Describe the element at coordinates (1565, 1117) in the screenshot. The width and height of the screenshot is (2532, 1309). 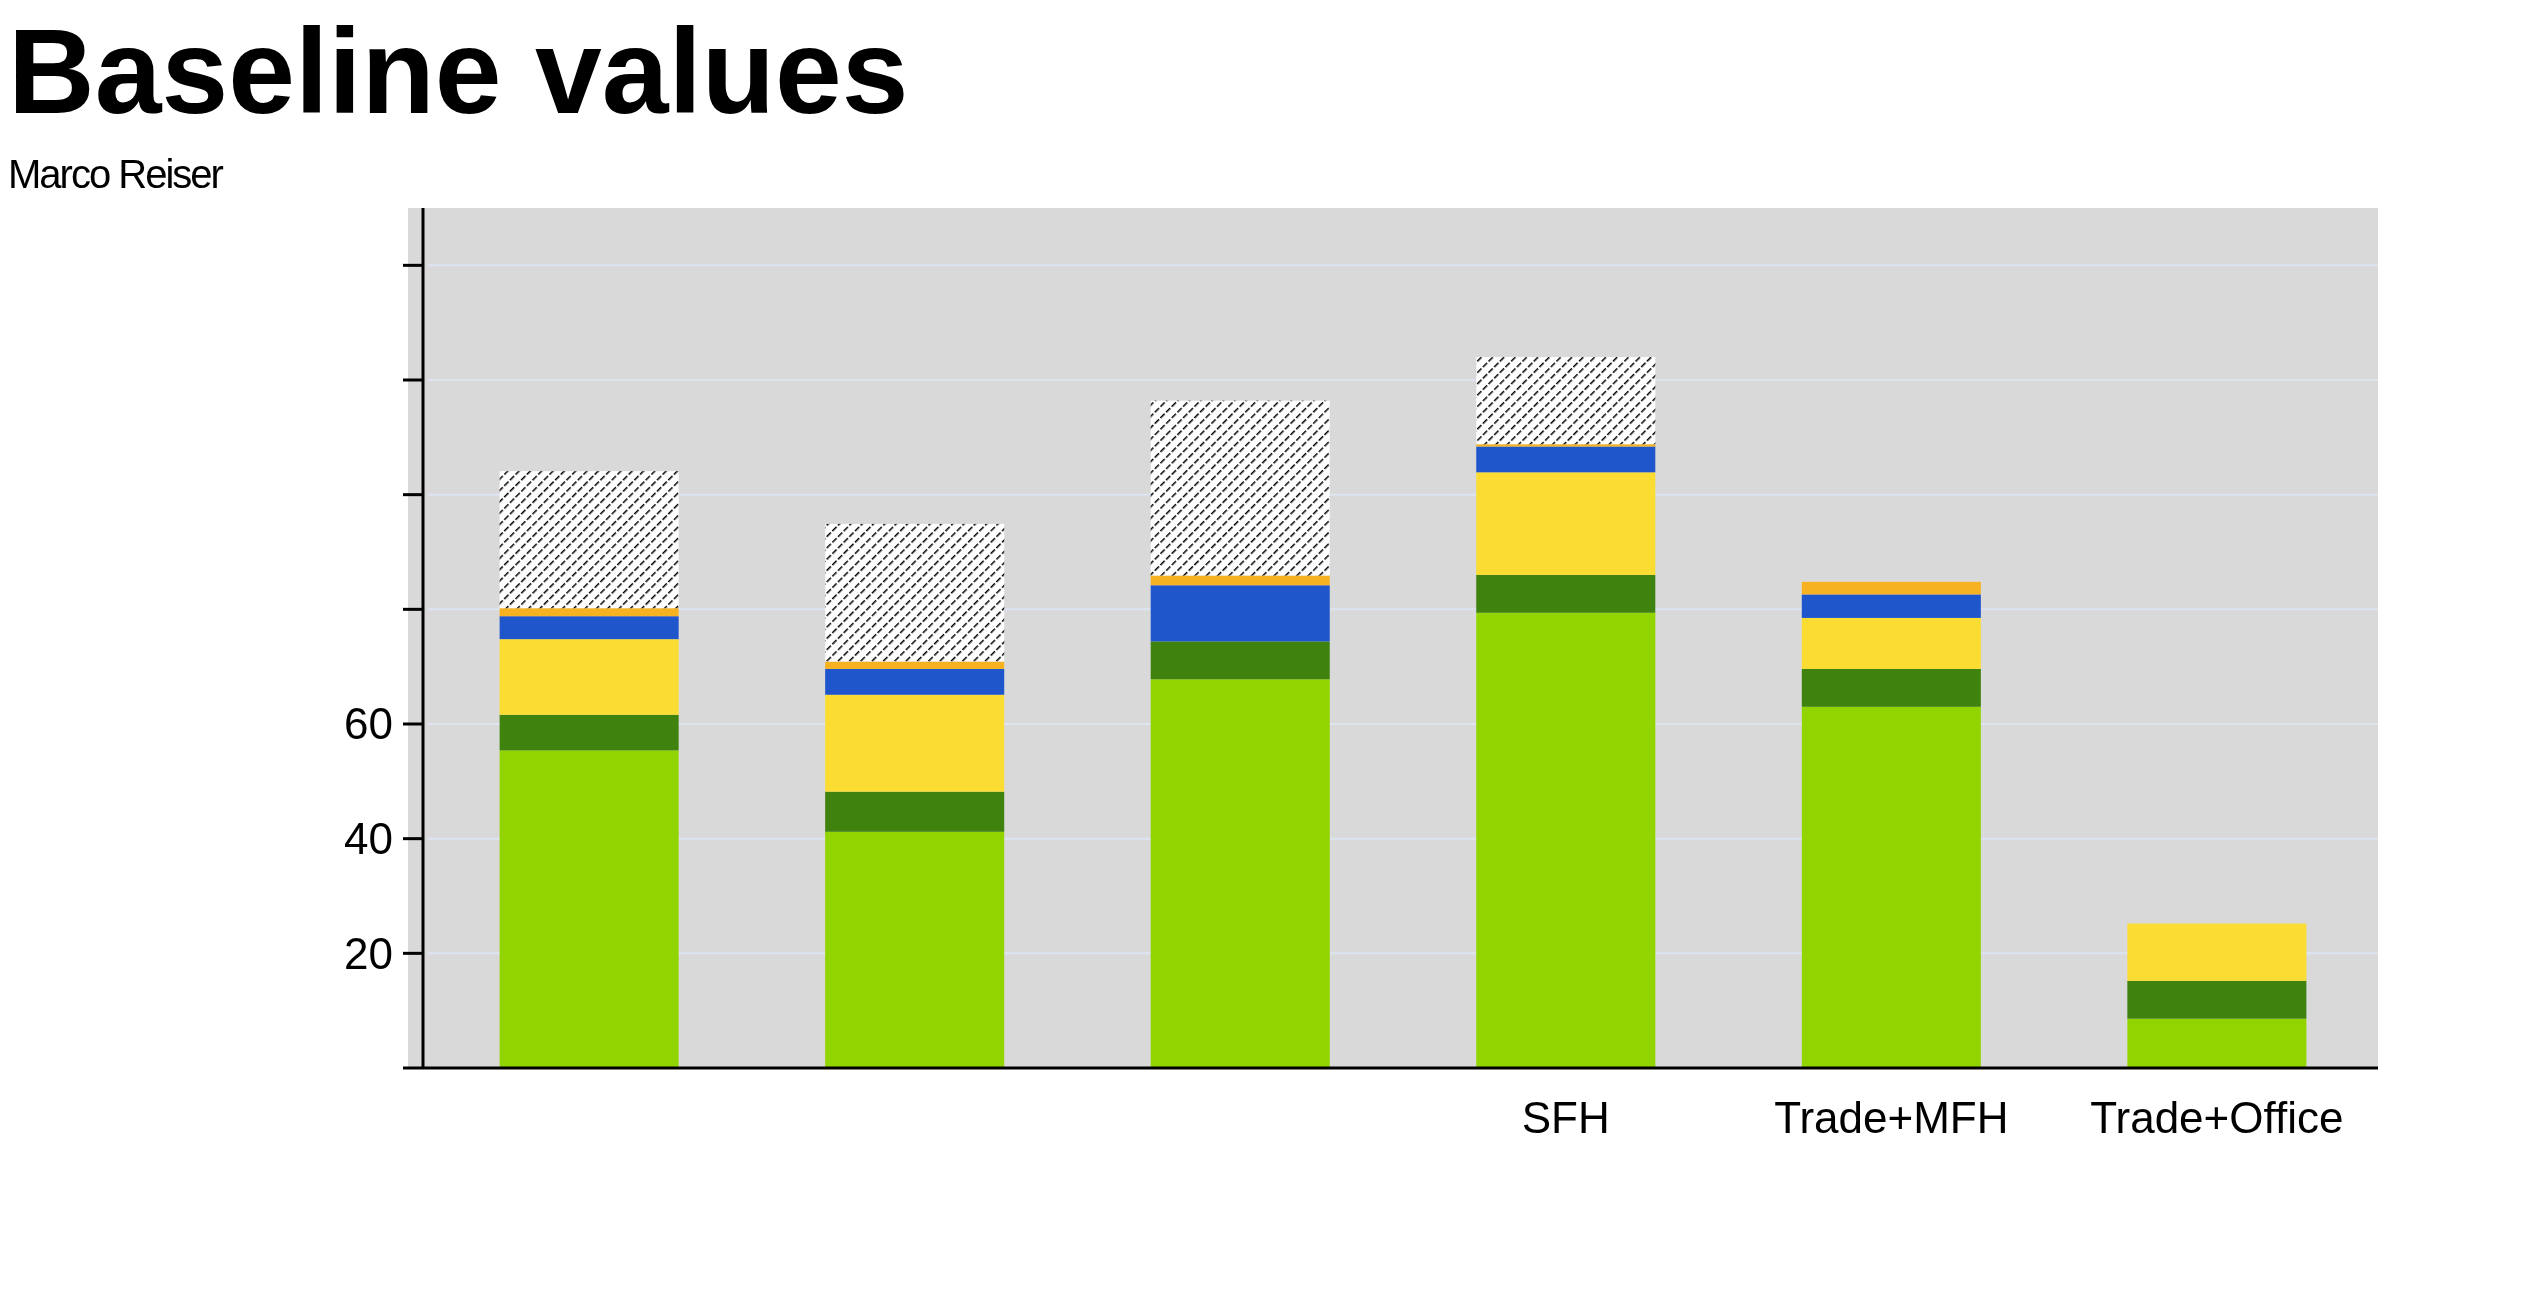
I see `x-tick-label: SFH` at that location.